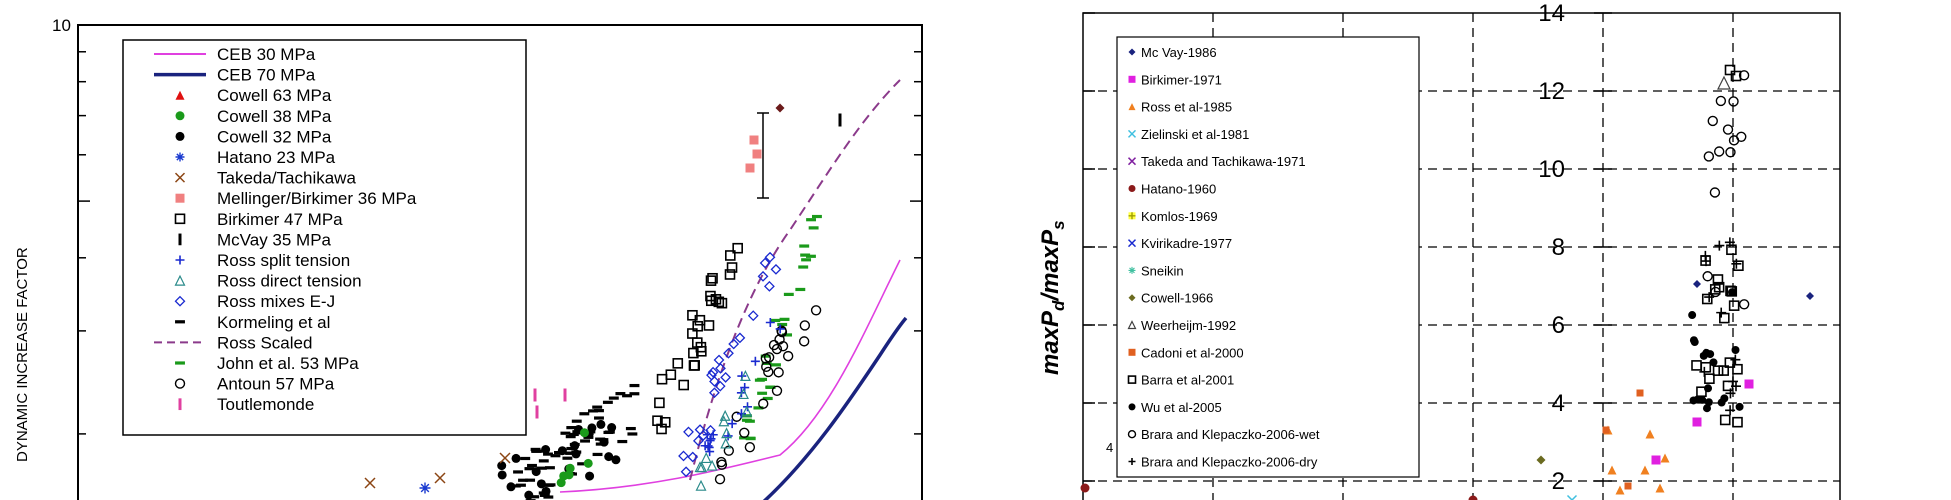 This screenshot has height=500, width=1951. Describe the element at coordinates (795, 280) in the screenshot. I see `series-line-ross-scaled` at that location.